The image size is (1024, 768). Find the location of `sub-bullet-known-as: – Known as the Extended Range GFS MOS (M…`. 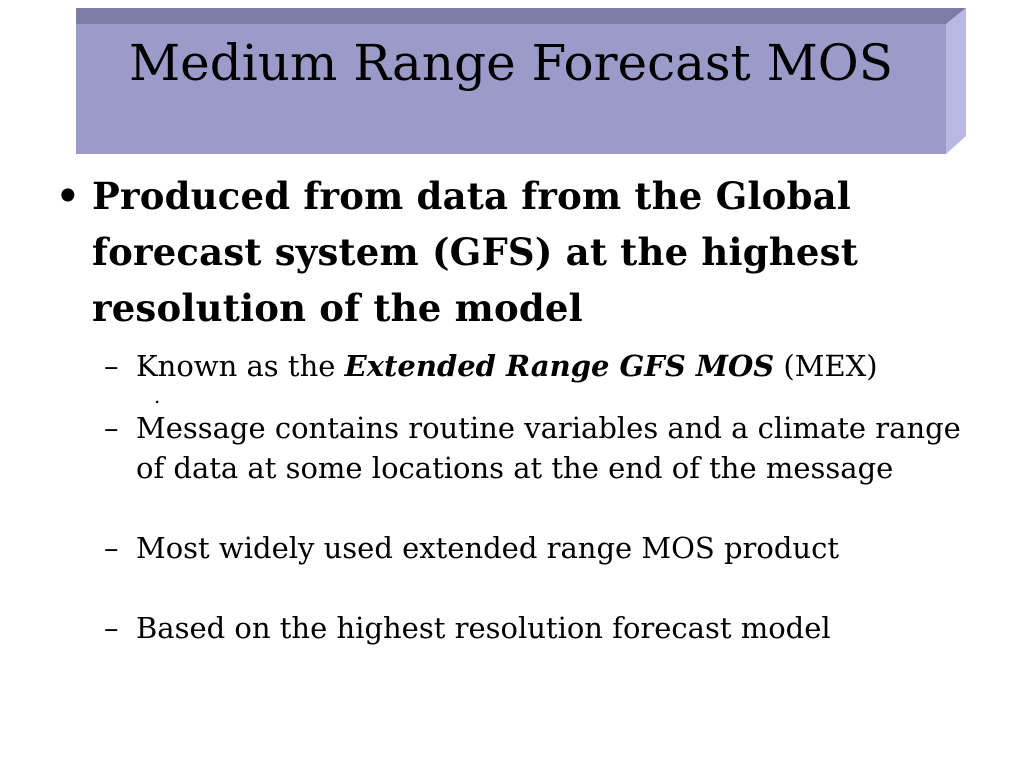

sub-bullet-known-as: – Known as the Extended Range GFS MOS (M… is located at coordinates (540, 366).